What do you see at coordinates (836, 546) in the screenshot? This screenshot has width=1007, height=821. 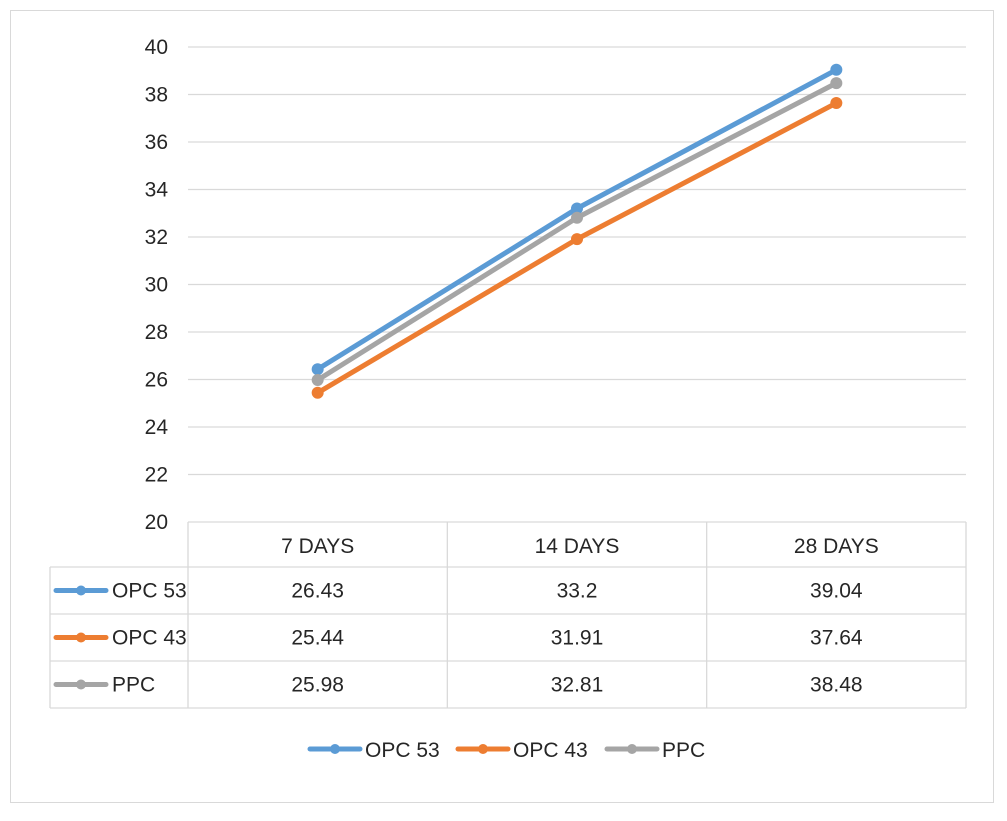 I see `x-category-label: 28 DAYS` at bounding box center [836, 546].